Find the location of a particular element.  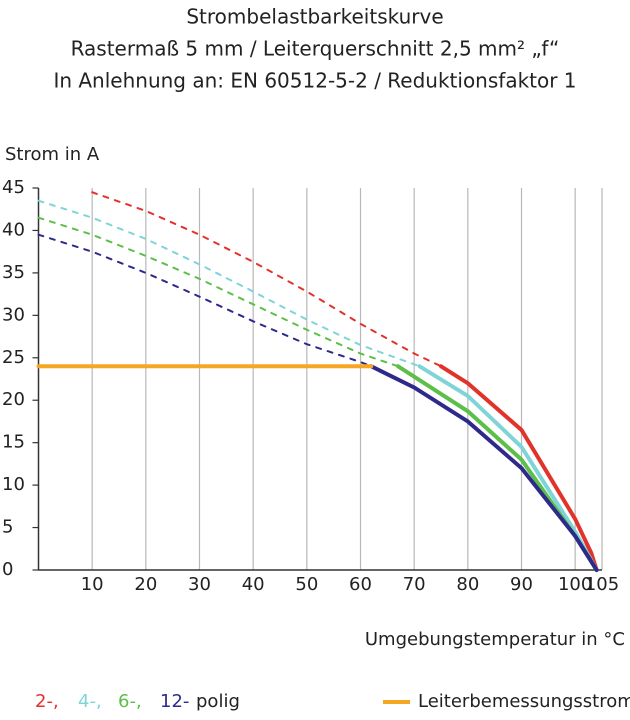

y-tick-label: 45 is located at coordinates (13, 187).